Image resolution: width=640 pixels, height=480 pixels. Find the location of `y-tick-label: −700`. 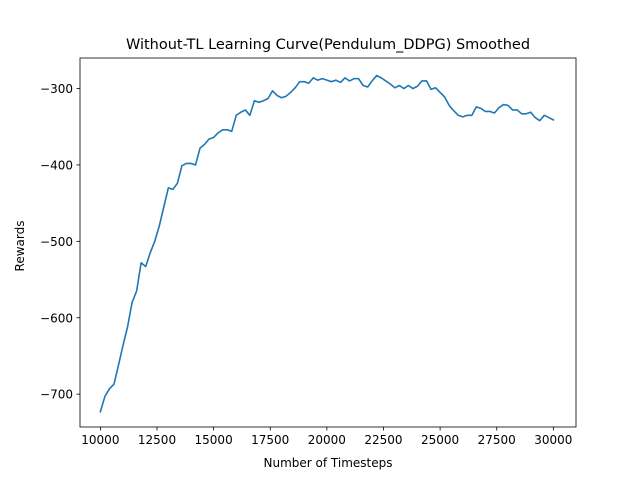

y-tick-label: −700 is located at coordinates (56, 395).